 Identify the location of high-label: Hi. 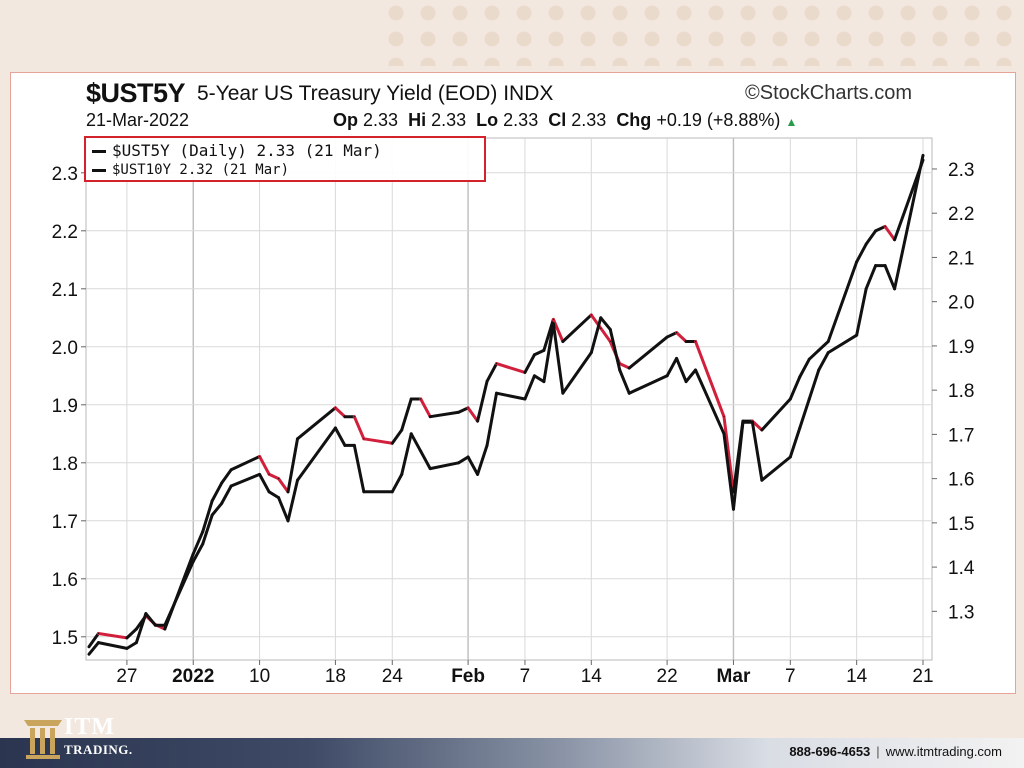
(417, 120).